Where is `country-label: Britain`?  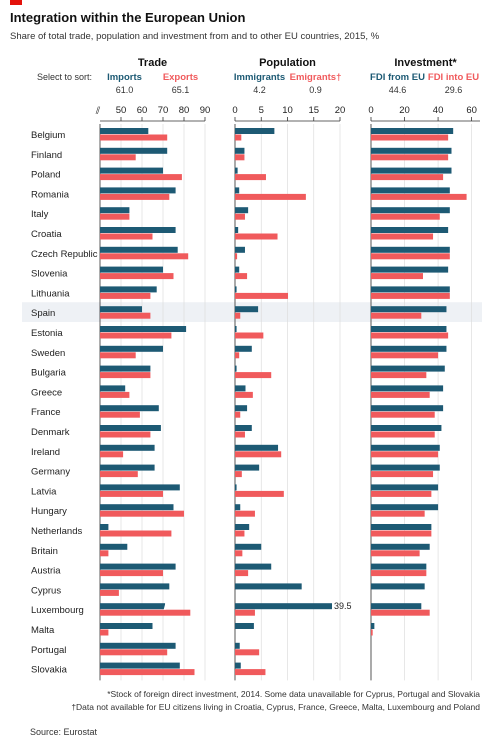 country-label: Britain is located at coordinates (44, 551).